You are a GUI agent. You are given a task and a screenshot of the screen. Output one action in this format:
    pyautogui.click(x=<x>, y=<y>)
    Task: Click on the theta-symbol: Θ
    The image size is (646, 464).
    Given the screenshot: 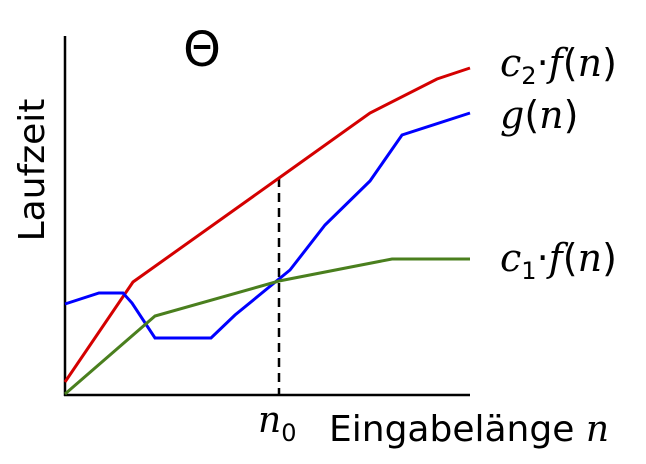 What is the action you would take?
    pyautogui.click(x=202, y=50)
    